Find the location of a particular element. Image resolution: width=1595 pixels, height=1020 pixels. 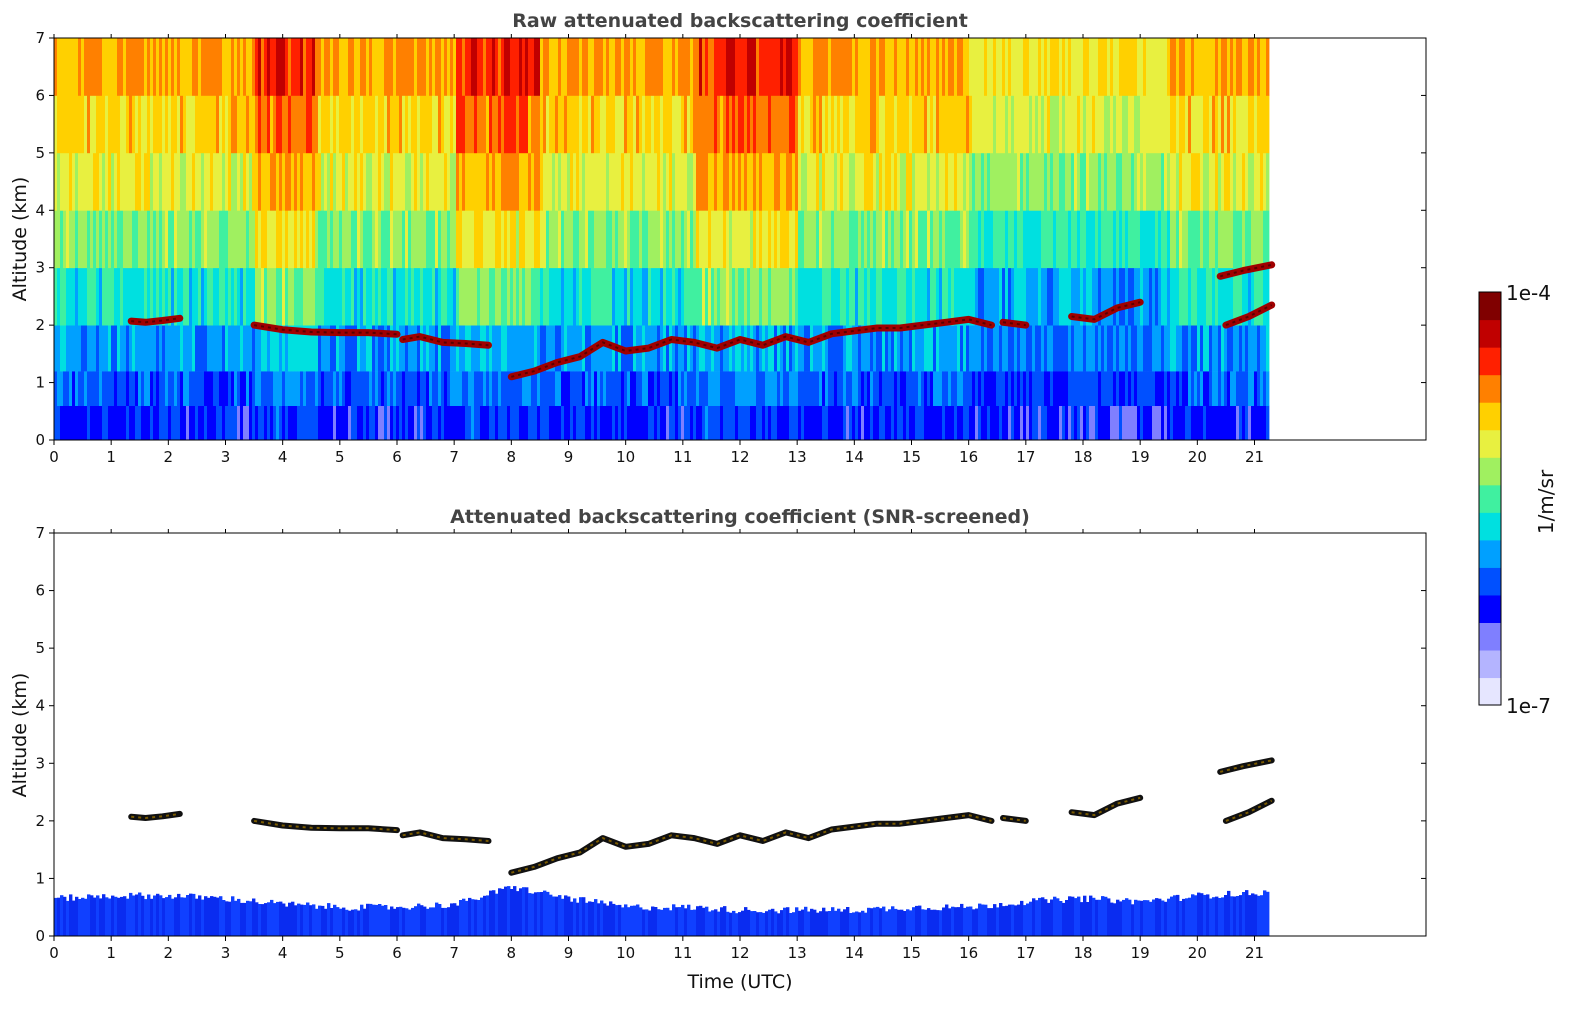

y-tick-label: 4 is located at coordinates (40, 706).